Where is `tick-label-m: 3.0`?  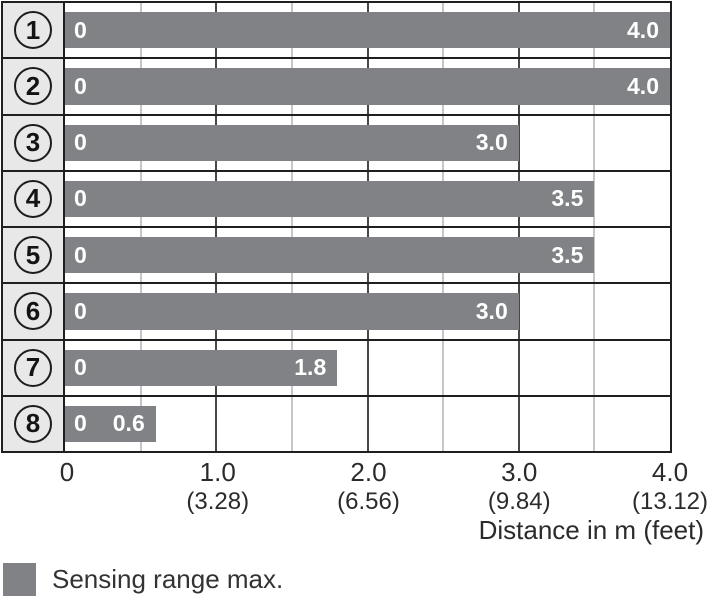 tick-label-m: 3.0 is located at coordinates (519, 472).